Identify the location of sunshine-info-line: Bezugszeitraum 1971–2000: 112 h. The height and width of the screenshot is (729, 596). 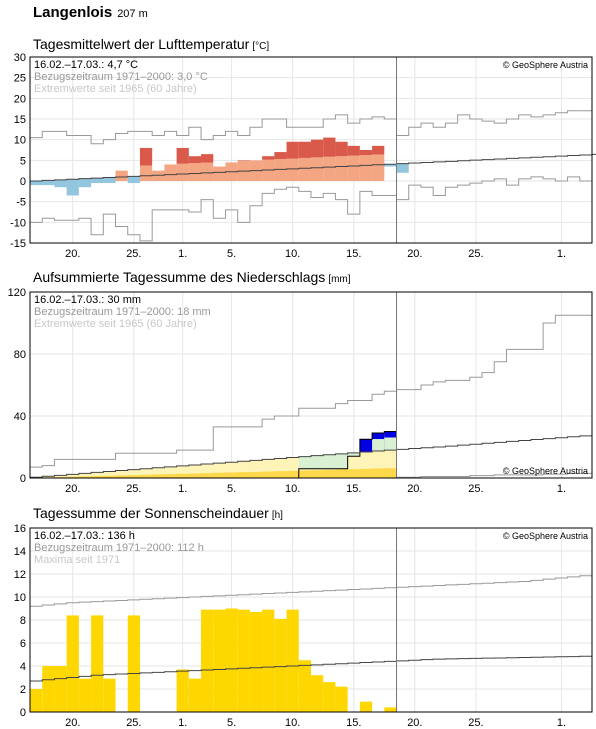
(119, 548).